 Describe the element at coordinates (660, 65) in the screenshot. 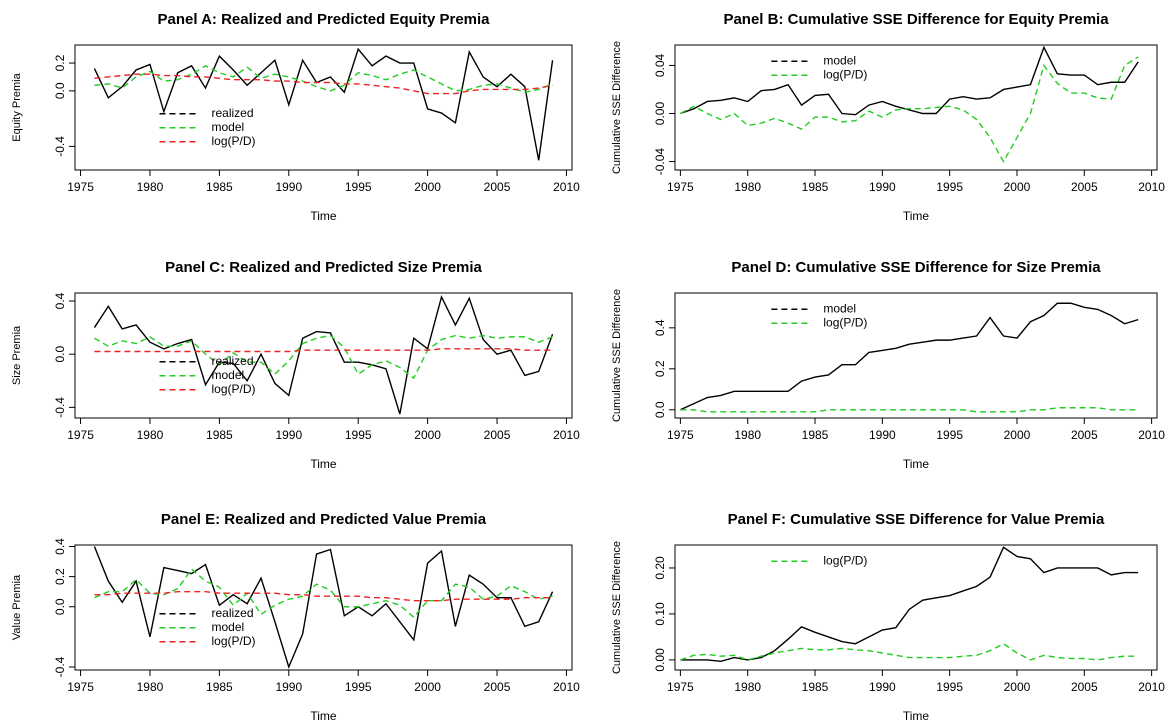

I see `y-tick-label: 0.04` at that location.